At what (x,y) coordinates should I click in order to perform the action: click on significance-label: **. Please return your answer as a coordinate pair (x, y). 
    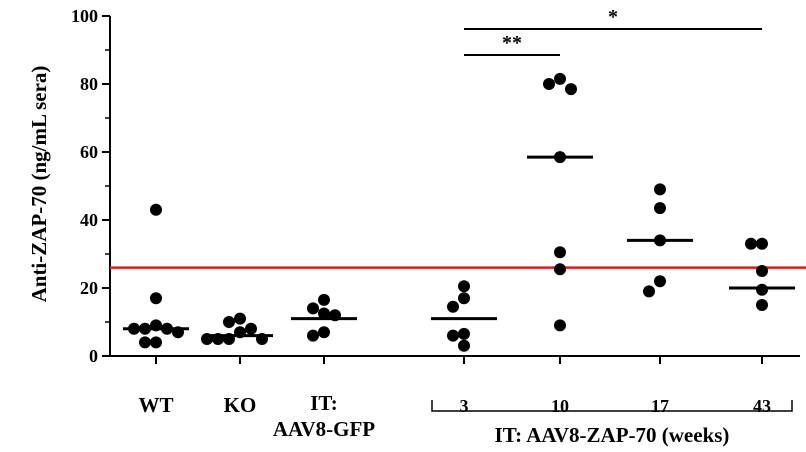
    Looking at the image, I should click on (512, 43).